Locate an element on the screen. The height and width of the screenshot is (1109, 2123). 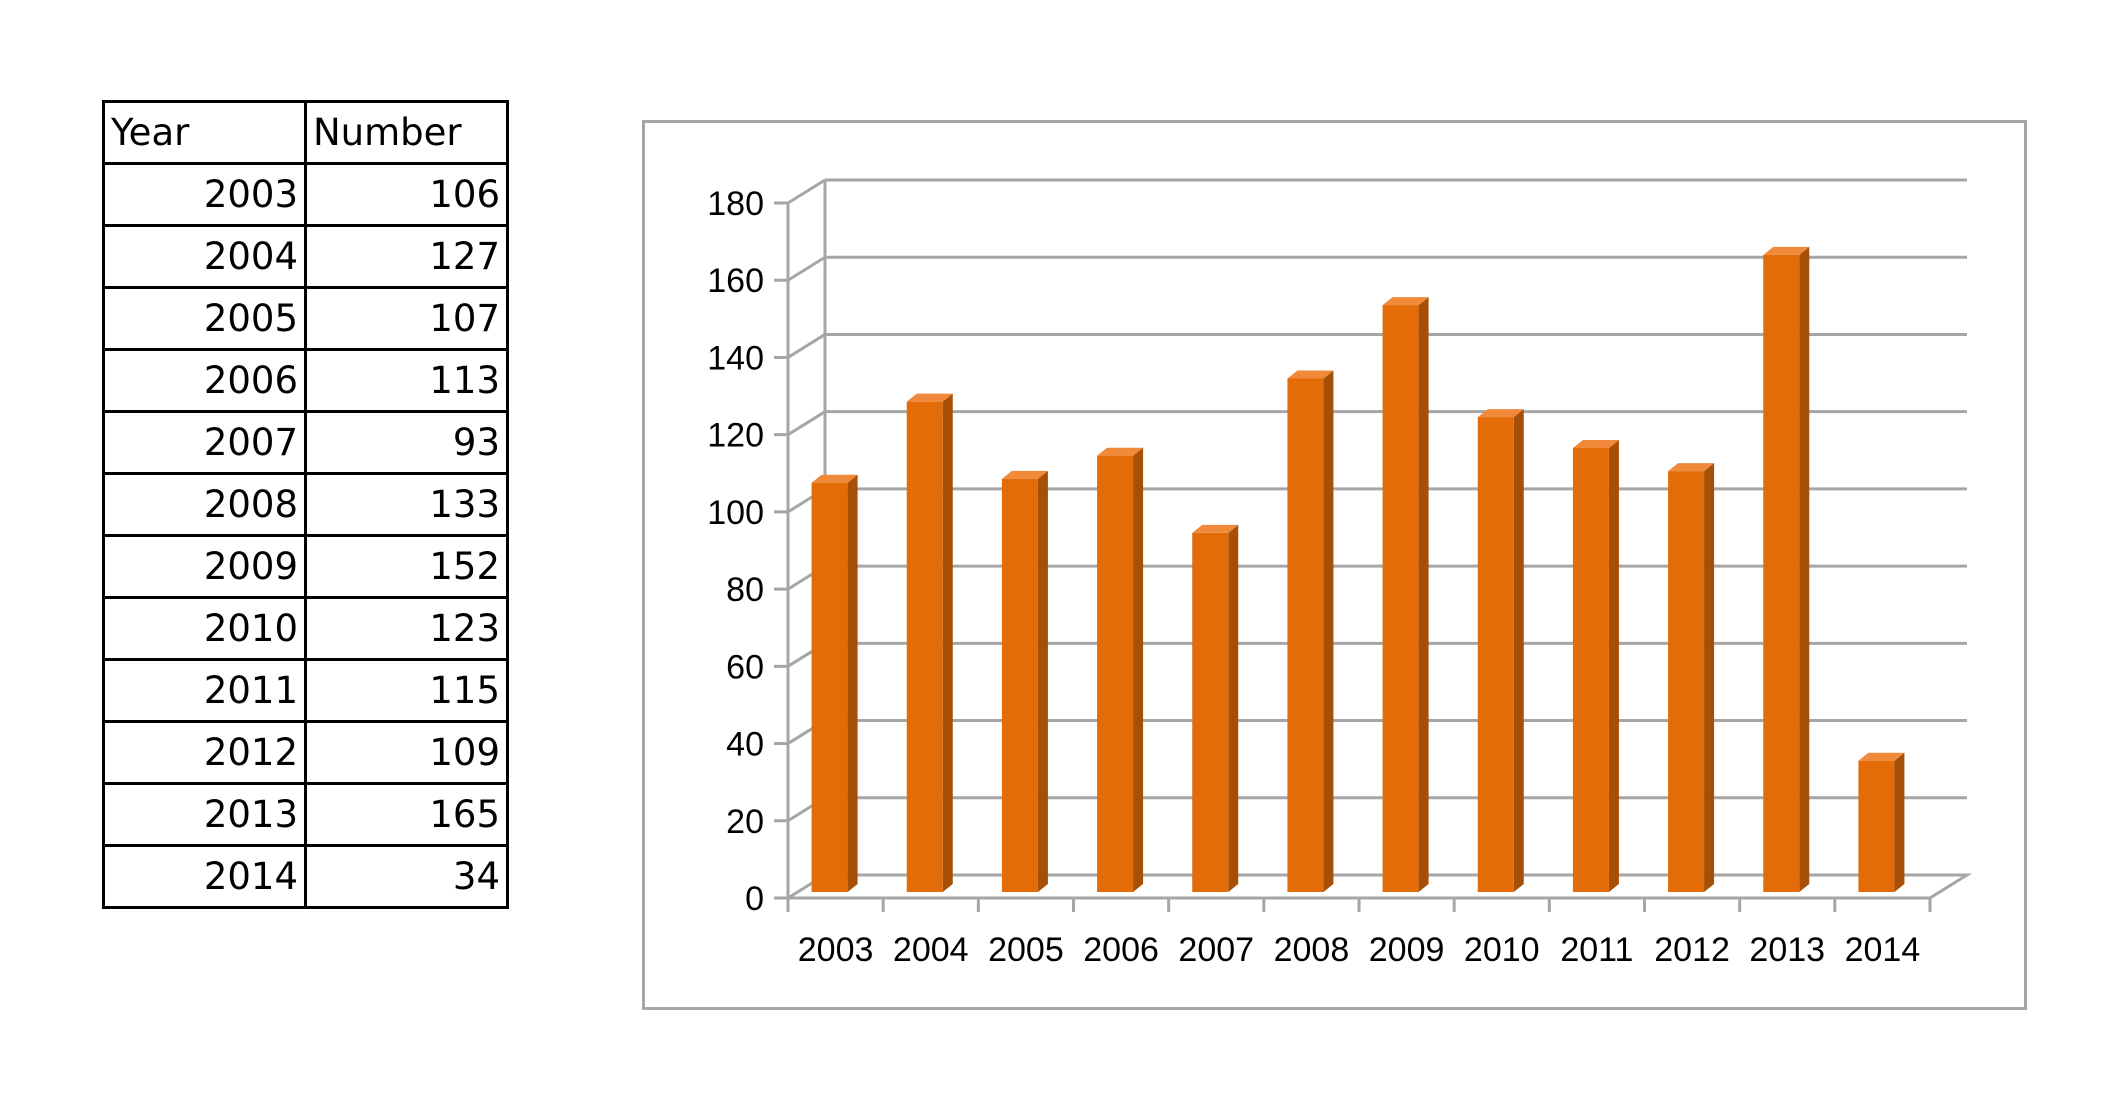
y-tick-label: 100 is located at coordinates (735, 513).